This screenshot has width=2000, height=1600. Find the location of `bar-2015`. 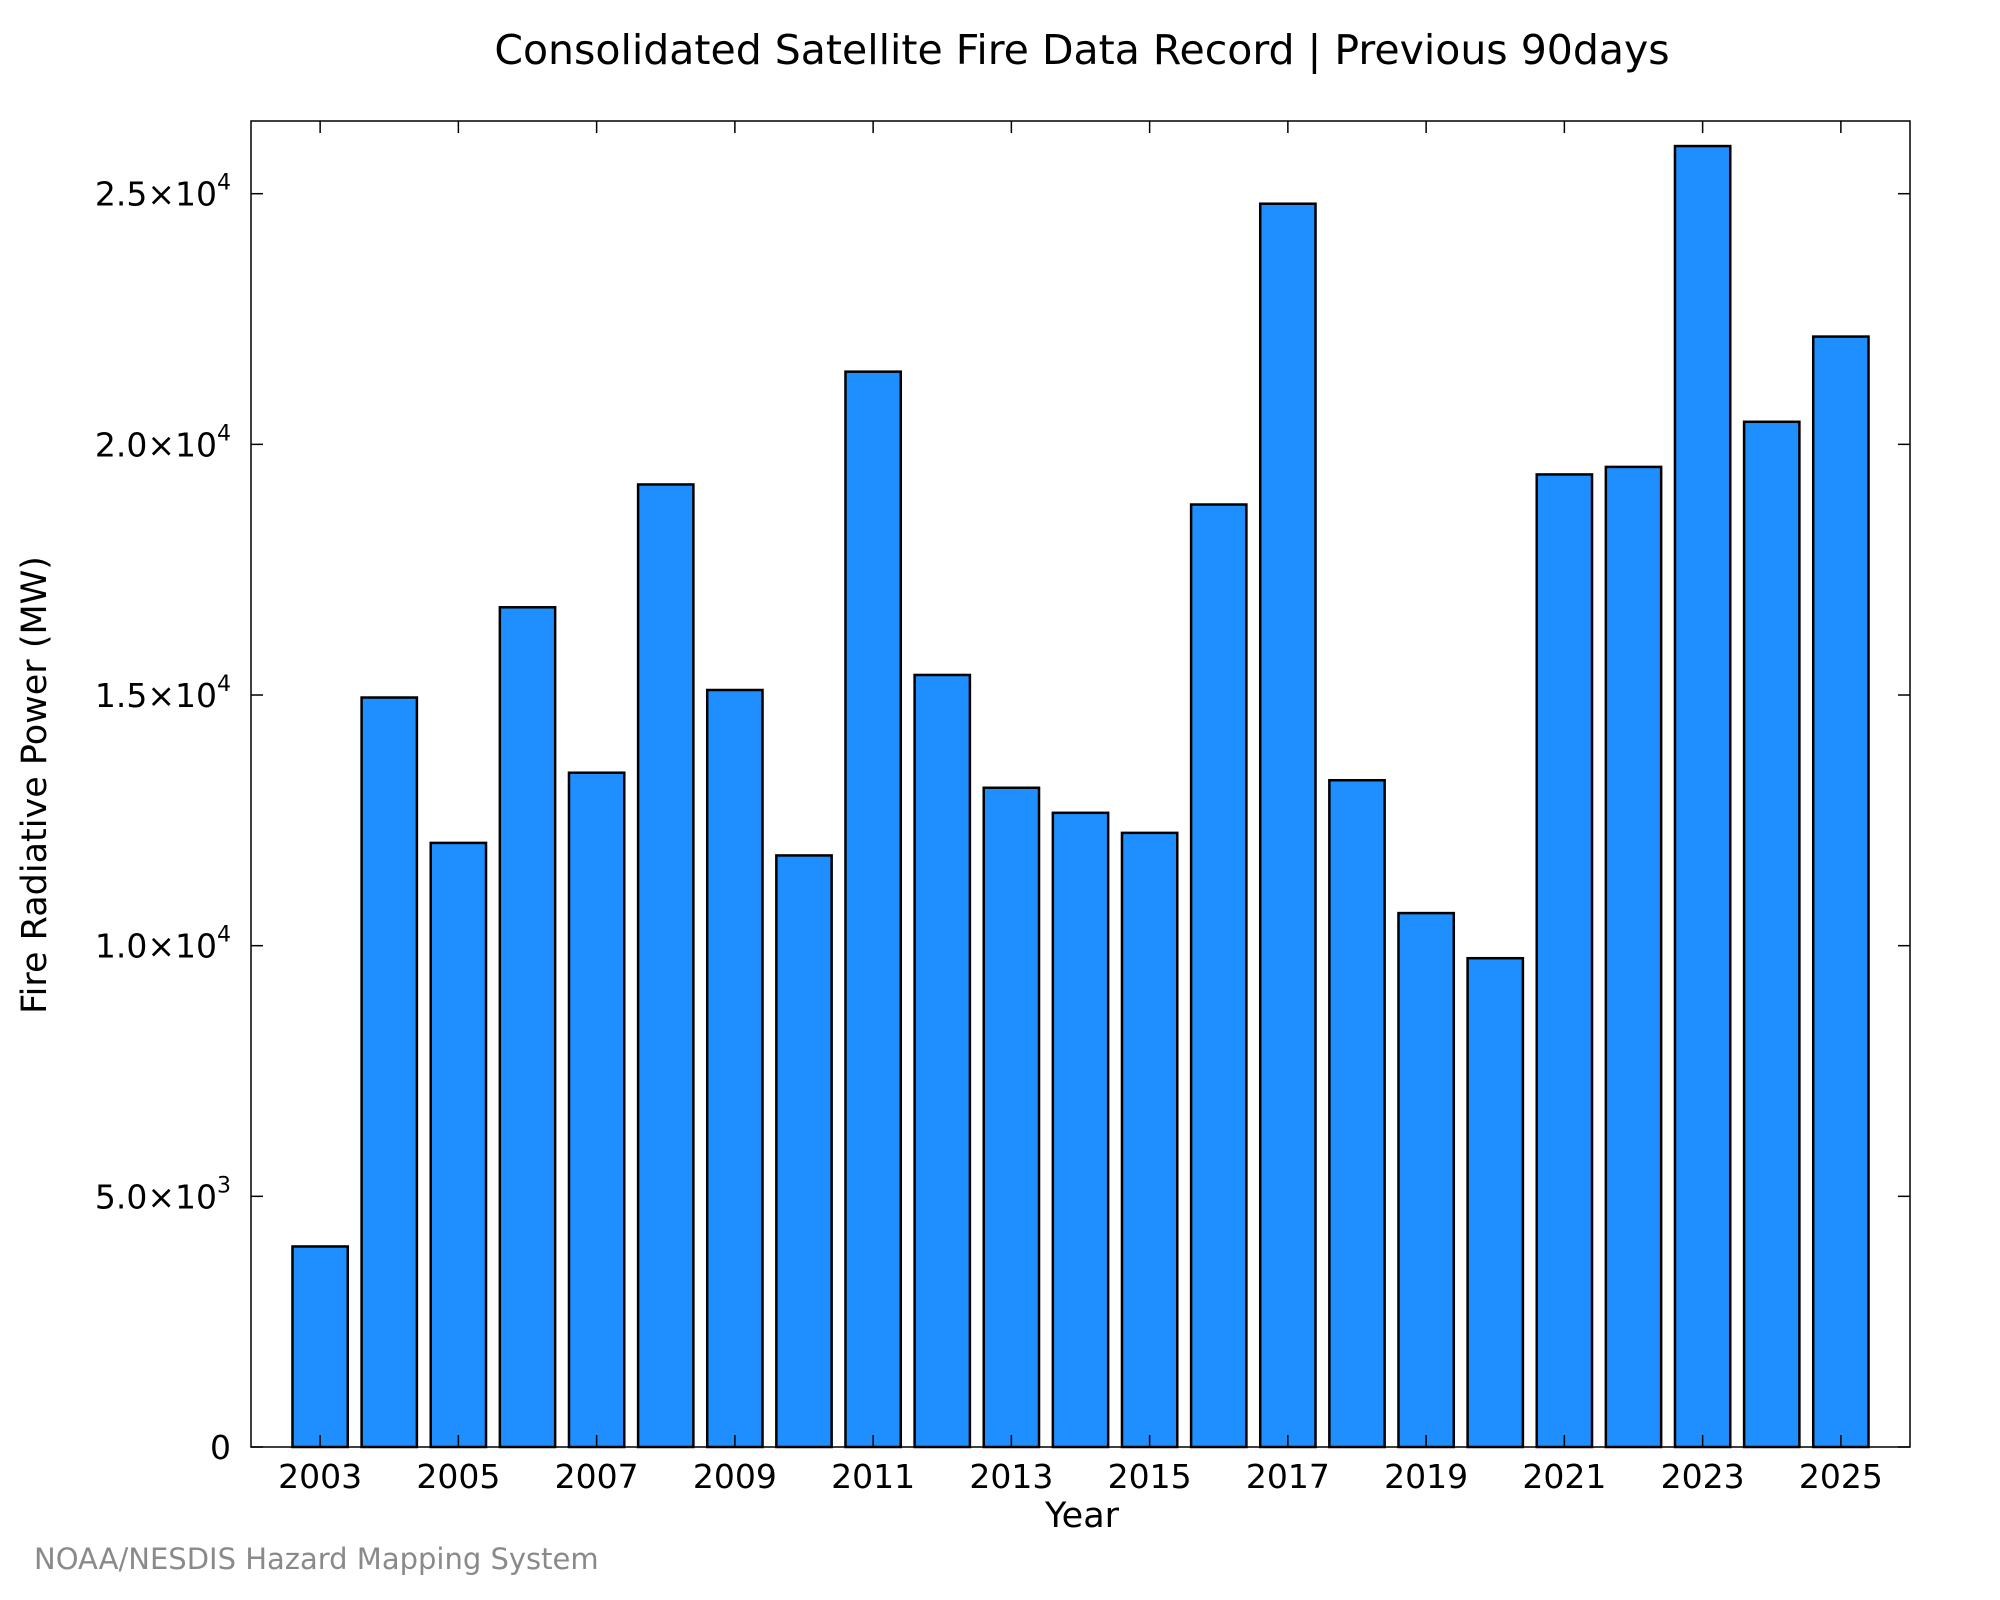

bar-2015 is located at coordinates (1149, 1140).